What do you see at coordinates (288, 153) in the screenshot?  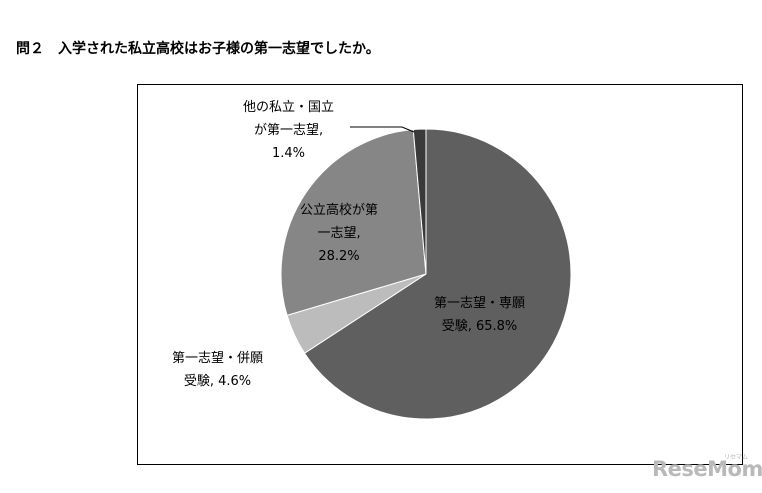 I see `label-line: 1.4%` at bounding box center [288, 153].